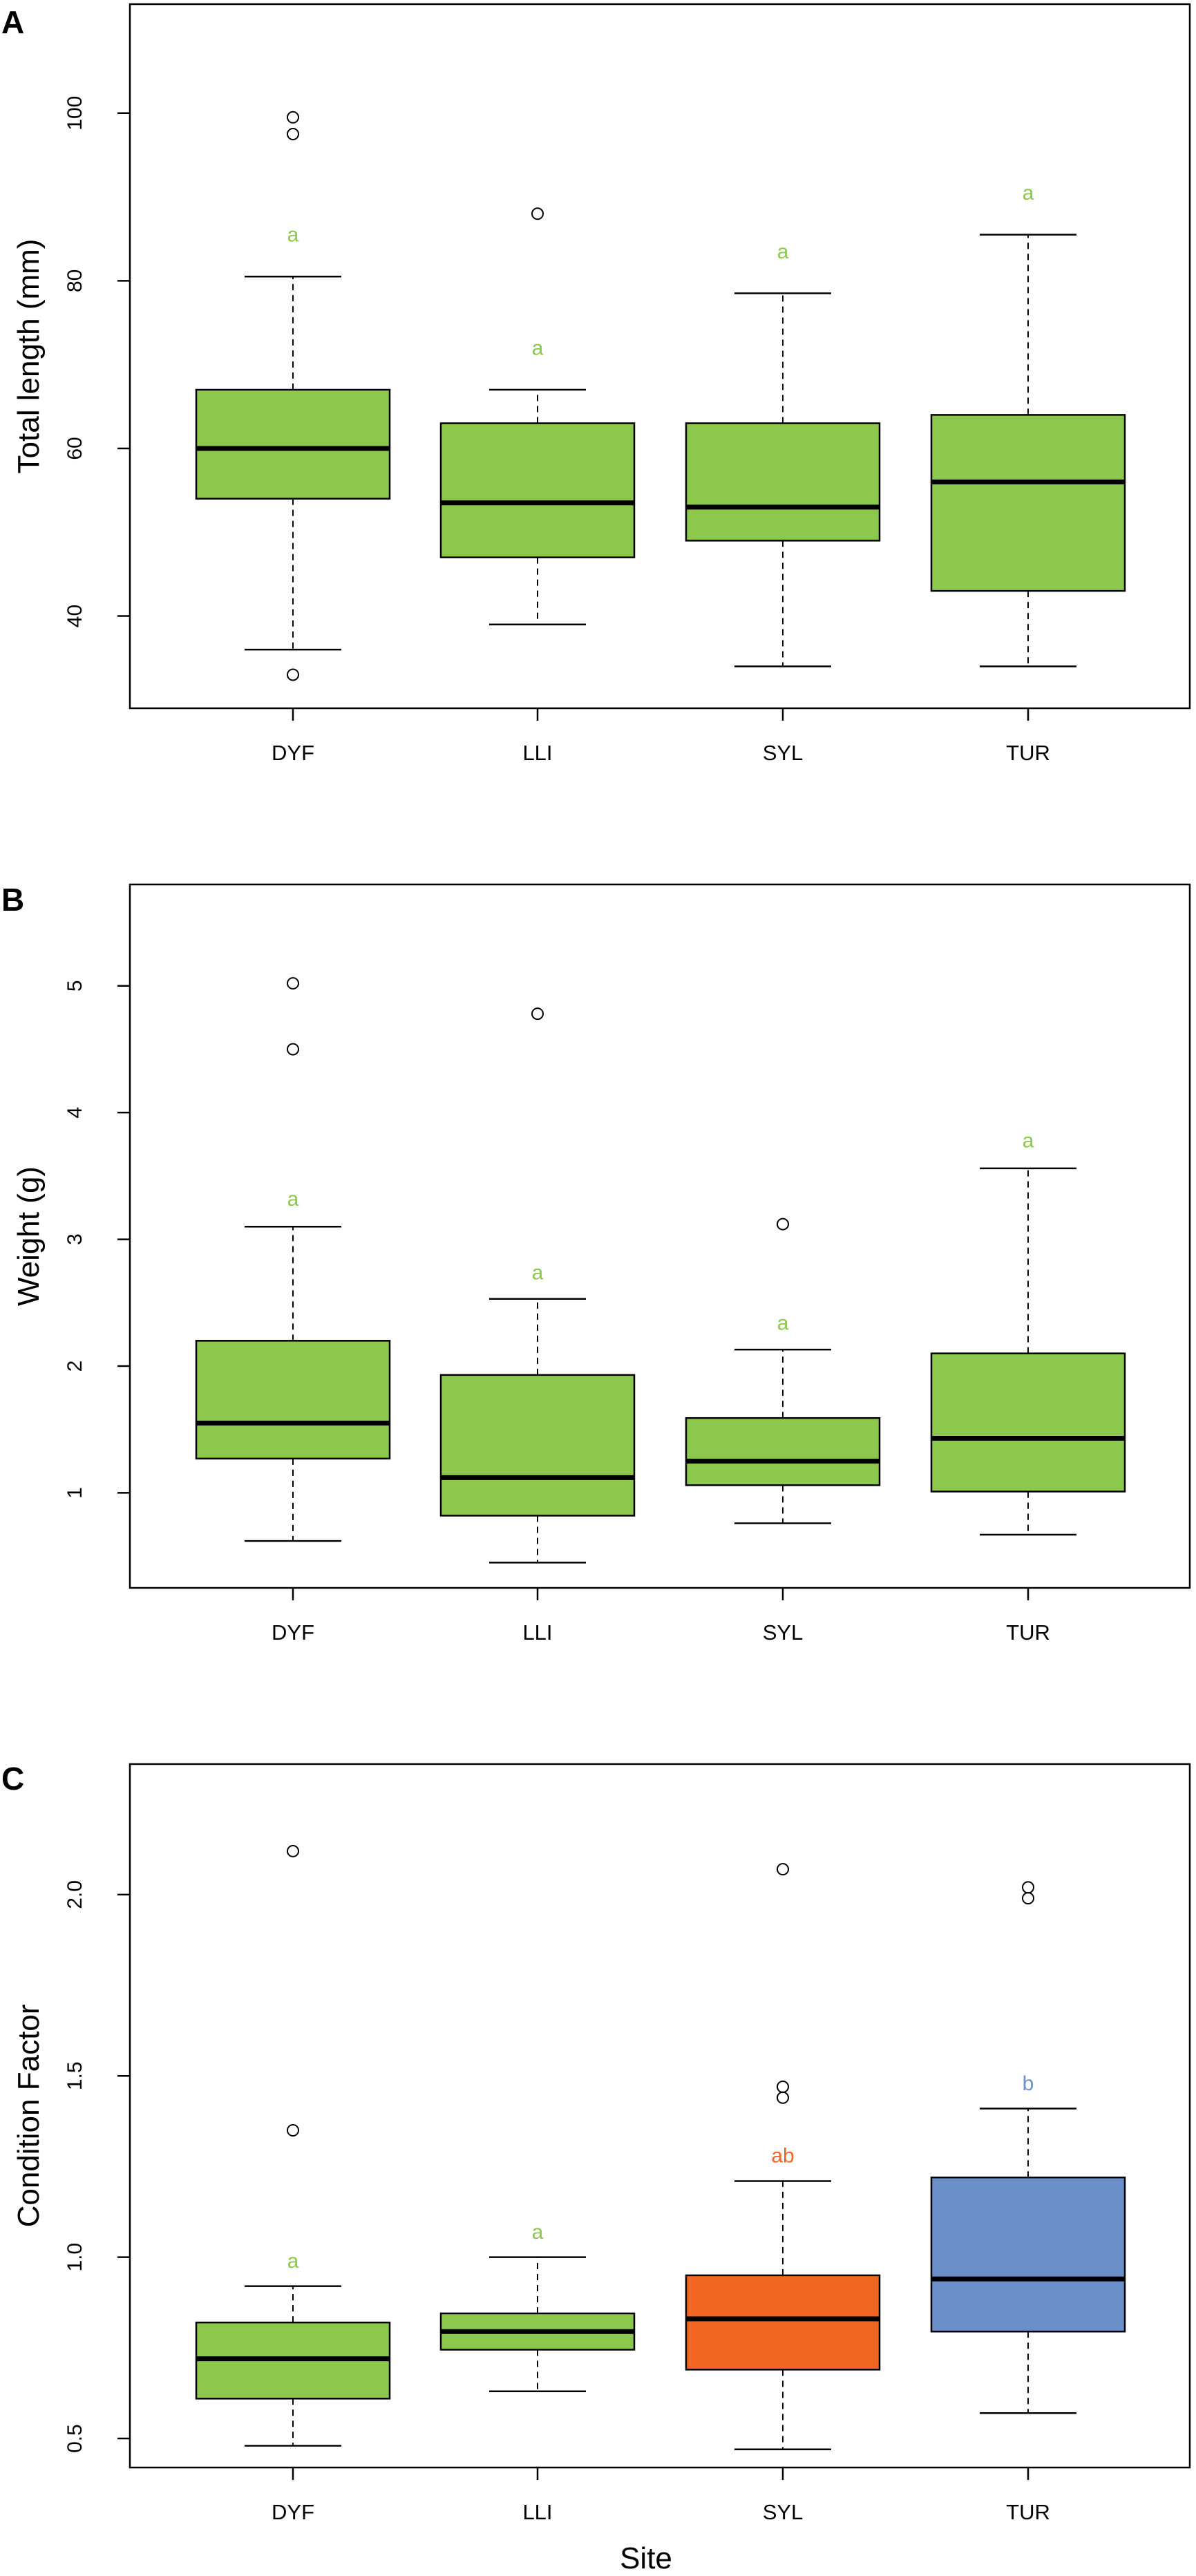 The width and height of the screenshot is (1196, 2576). Describe the element at coordinates (29, 356) in the screenshot. I see `y-axis-title: Total length (mm)` at that location.